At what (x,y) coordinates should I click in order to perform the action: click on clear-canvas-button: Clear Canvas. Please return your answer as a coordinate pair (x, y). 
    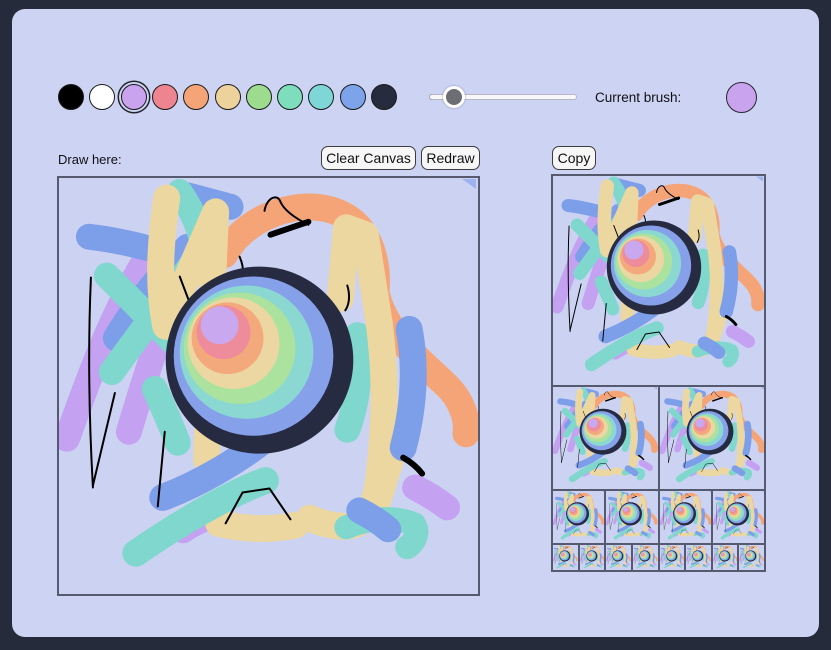
    Looking at the image, I should click on (368, 158).